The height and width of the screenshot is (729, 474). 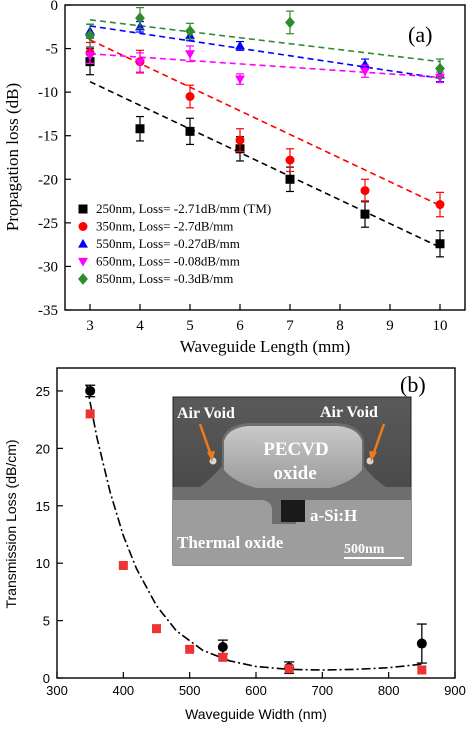 What do you see at coordinates (240, 326) in the screenshot?
I see `x-tick-label: 6` at bounding box center [240, 326].